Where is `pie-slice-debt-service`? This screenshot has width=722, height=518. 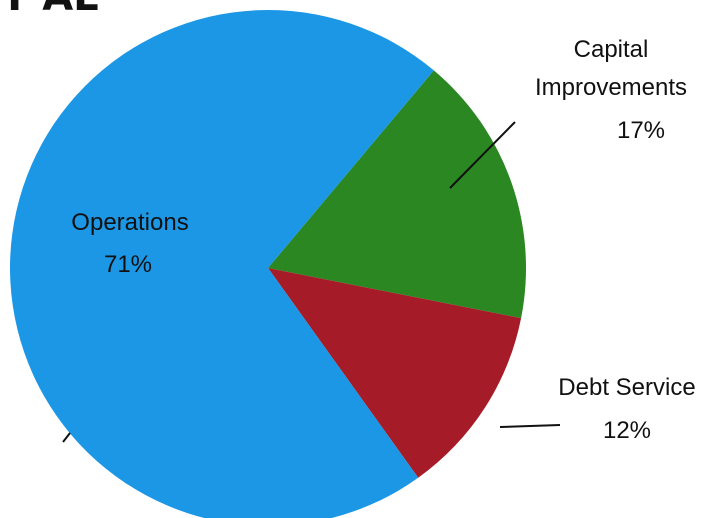 pie-slice-debt-service is located at coordinates (395, 373).